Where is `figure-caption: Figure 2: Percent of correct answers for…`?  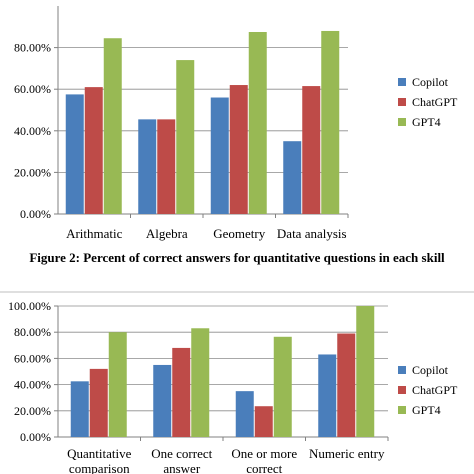 figure-caption: Figure 2: Percent of correct answers for… is located at coordinates (237, 257).